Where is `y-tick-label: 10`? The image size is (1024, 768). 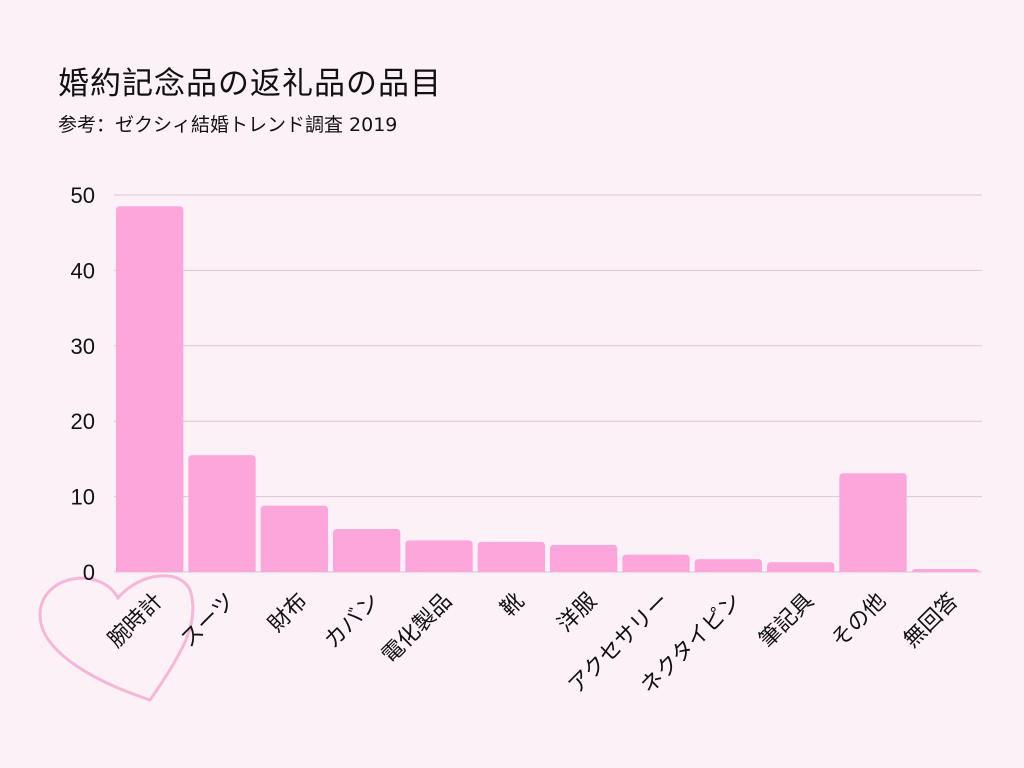
y-tick-label: 10 is located at coordinates (83, 497).